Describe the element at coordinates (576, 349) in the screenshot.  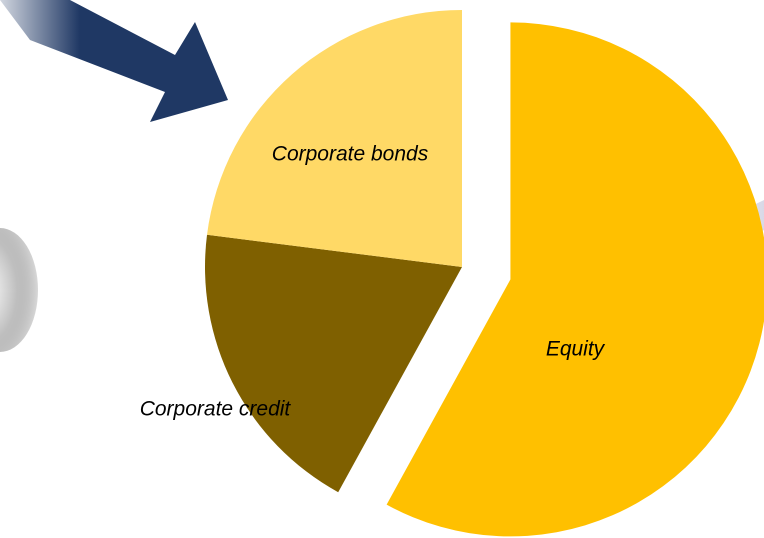
I see `slice-label: Equity` at that location.